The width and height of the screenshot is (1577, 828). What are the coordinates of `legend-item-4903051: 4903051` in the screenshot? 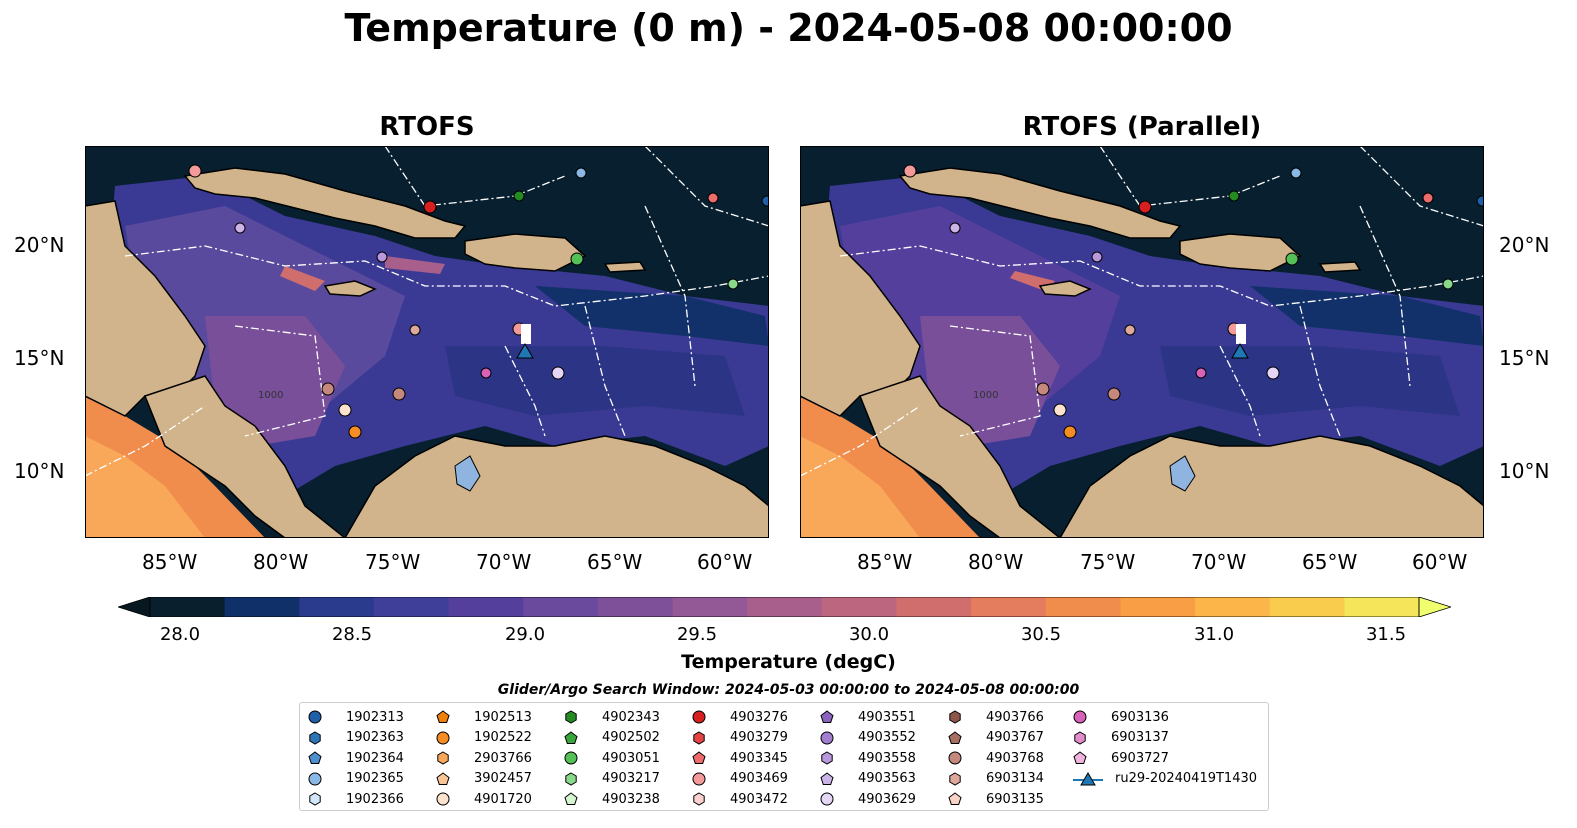 It's located at (612, 758).